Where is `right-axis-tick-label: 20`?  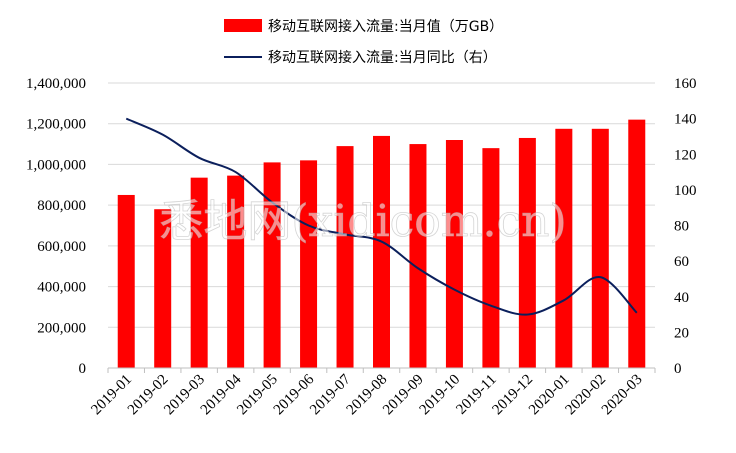 right-axis-tick-label: 20 is located at coordinates (681, 333).